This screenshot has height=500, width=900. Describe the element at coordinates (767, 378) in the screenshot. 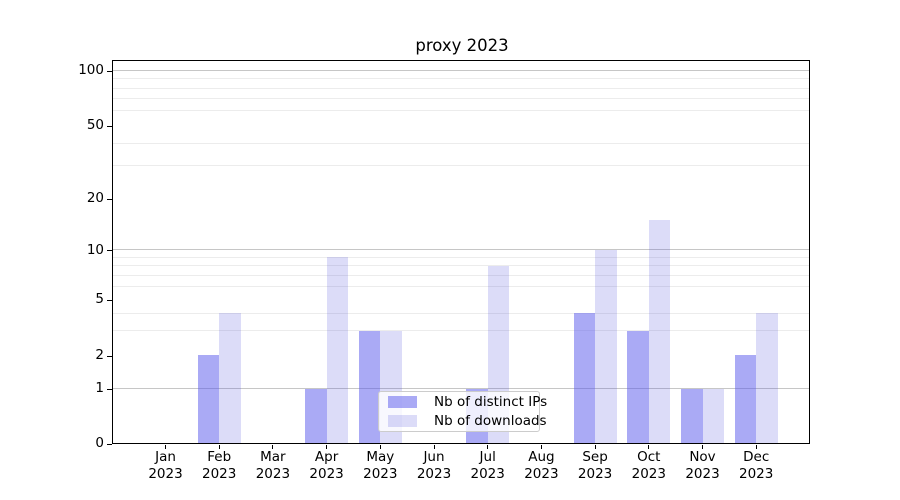

I see `bar-dec-downloads` at that location.